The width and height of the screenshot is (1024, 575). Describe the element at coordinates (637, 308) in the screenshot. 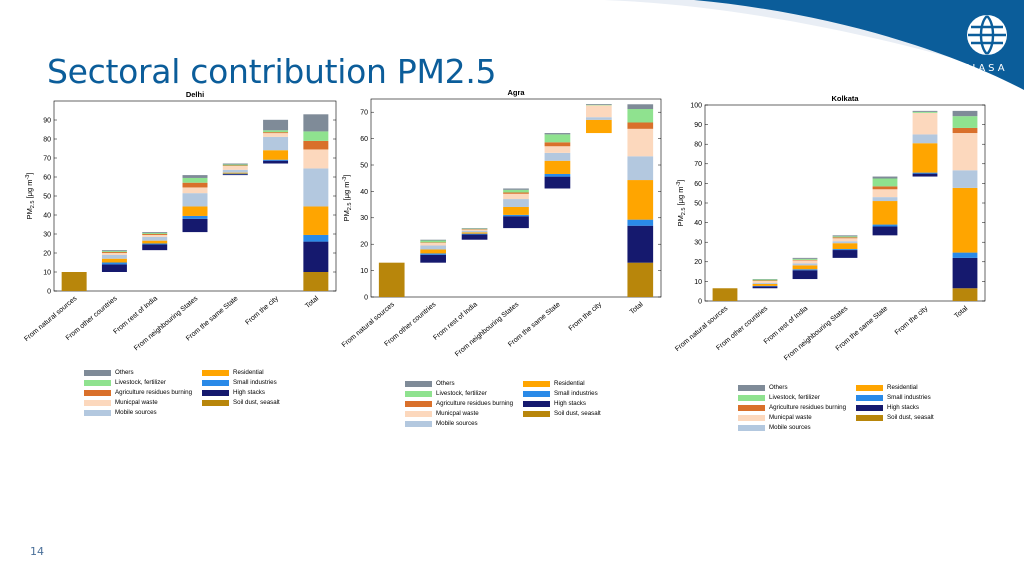

I see `x-tick-label: Total` at that location.